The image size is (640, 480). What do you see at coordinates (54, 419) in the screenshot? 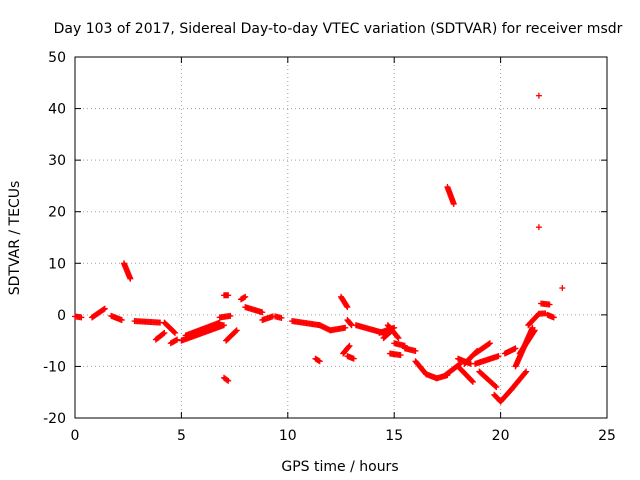
I see `y-tick-label: -20` at bounding box center [54, 419].